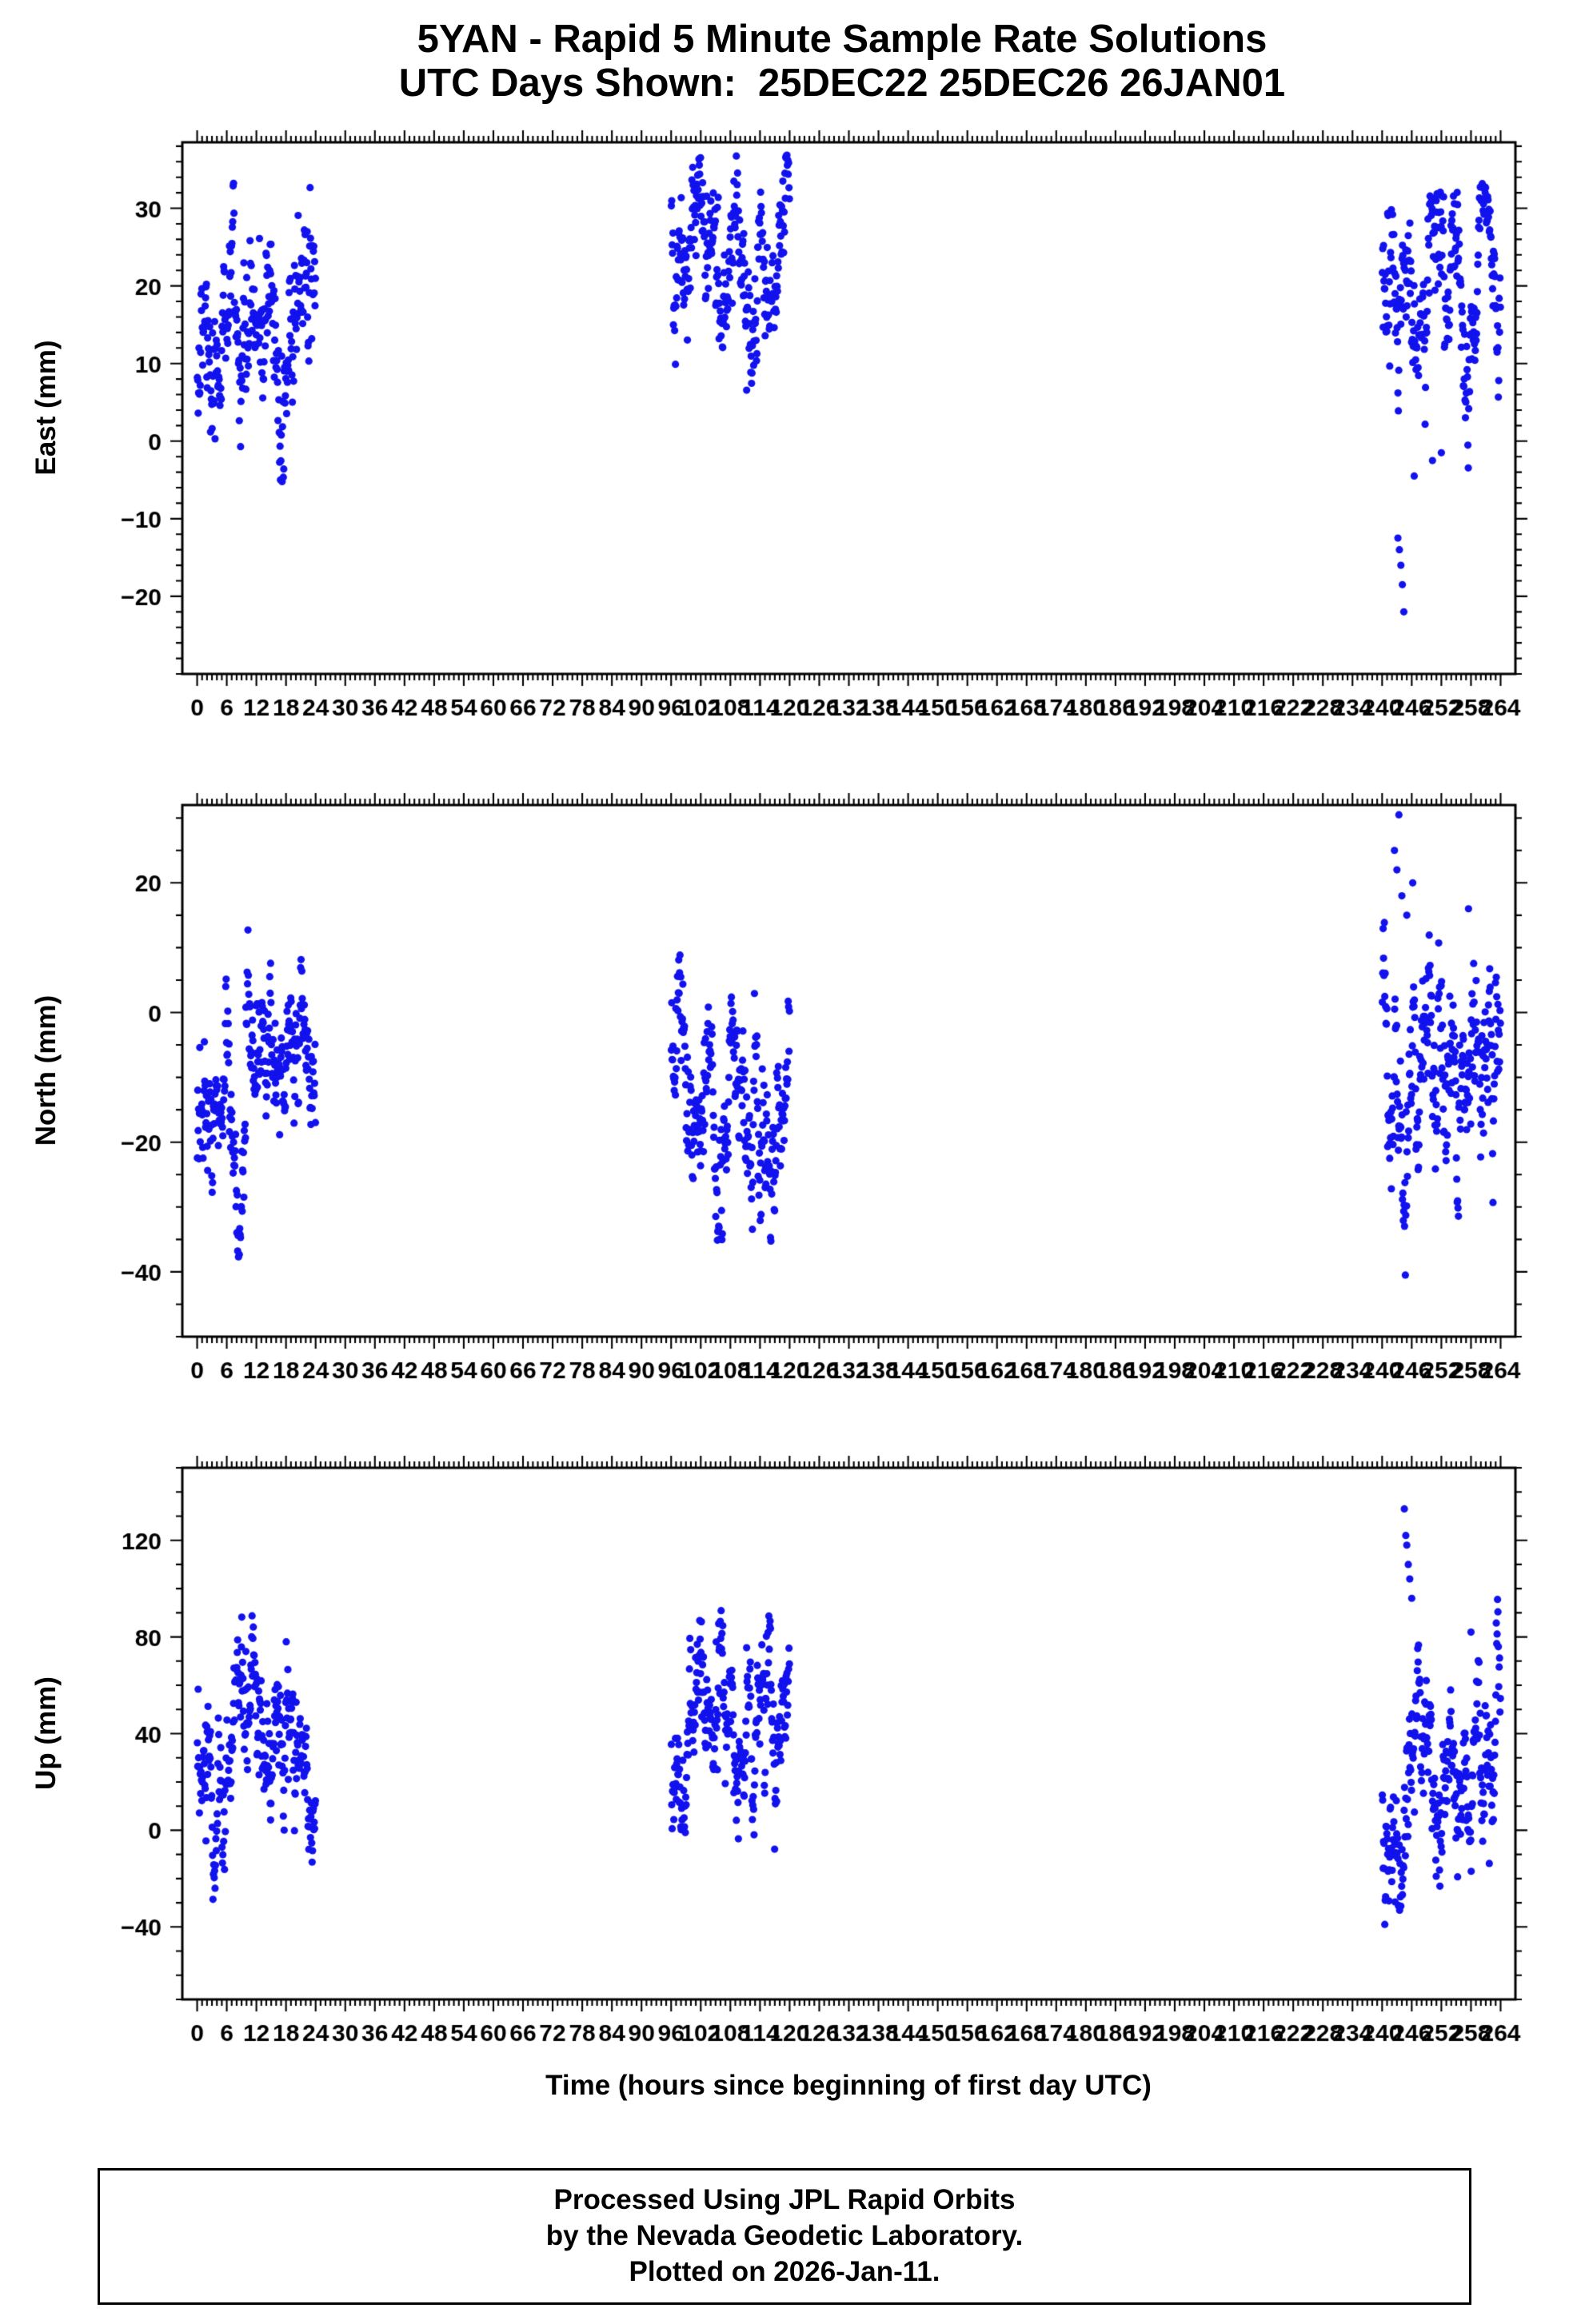 The height and width of the screenshot is (2324, 1569). I want to click on footer-line-1: Processed Using JPL Rapid Orbits, so click(784, 2200).